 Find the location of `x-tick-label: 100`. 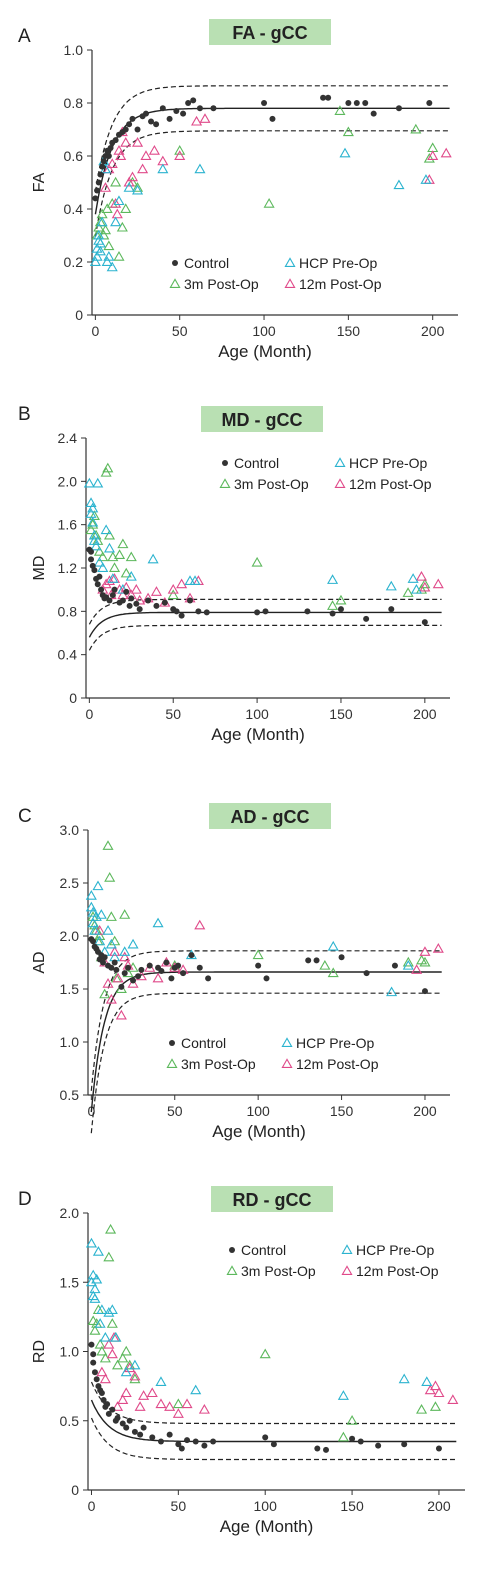

x-tick-label: 100 is located at coordinates (257, 714).